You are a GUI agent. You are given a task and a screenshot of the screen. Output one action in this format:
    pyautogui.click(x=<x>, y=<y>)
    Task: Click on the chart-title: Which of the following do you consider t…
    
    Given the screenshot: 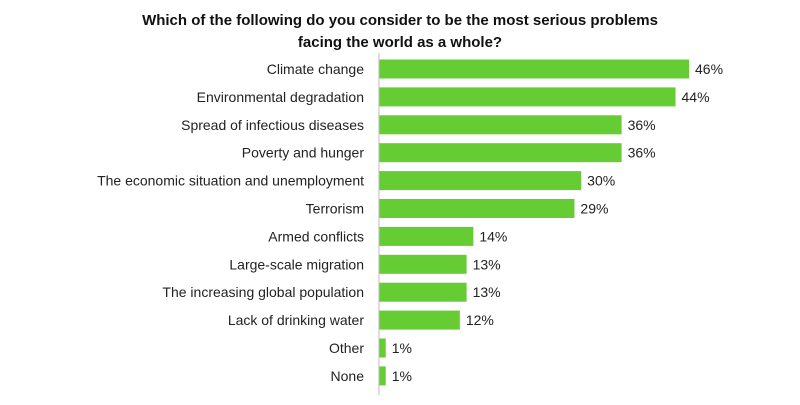 What is the action you would take?
    pyautogui.click(x=400, y=32)
    